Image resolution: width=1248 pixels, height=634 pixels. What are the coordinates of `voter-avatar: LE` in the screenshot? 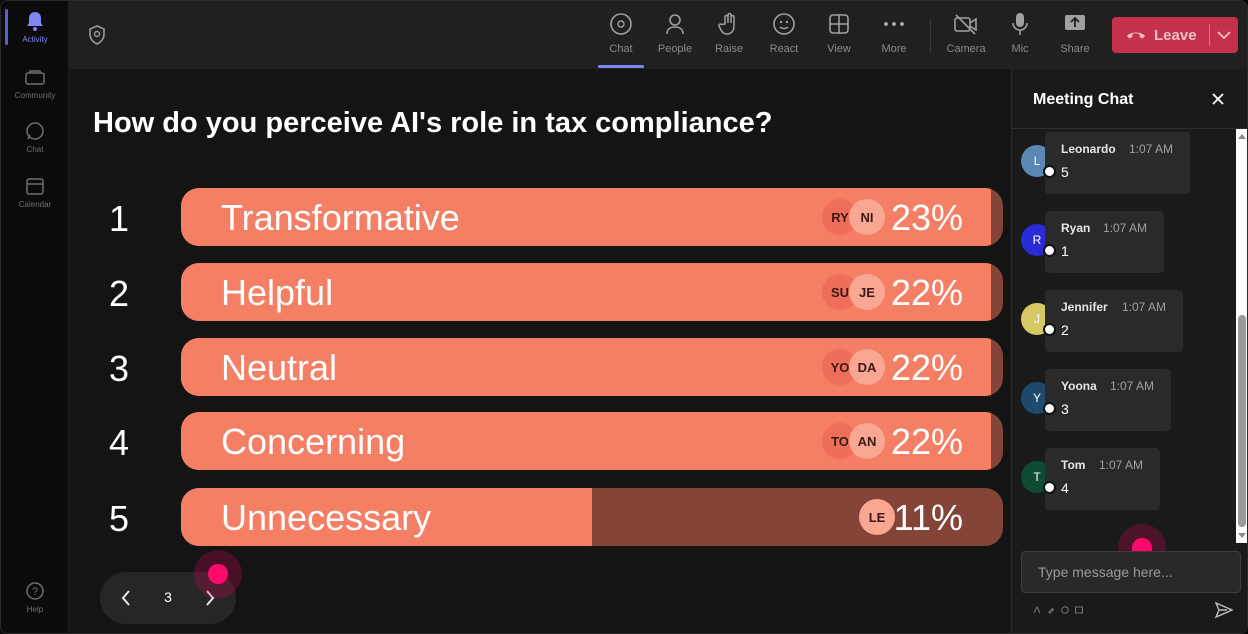 It's located at (877, 517).